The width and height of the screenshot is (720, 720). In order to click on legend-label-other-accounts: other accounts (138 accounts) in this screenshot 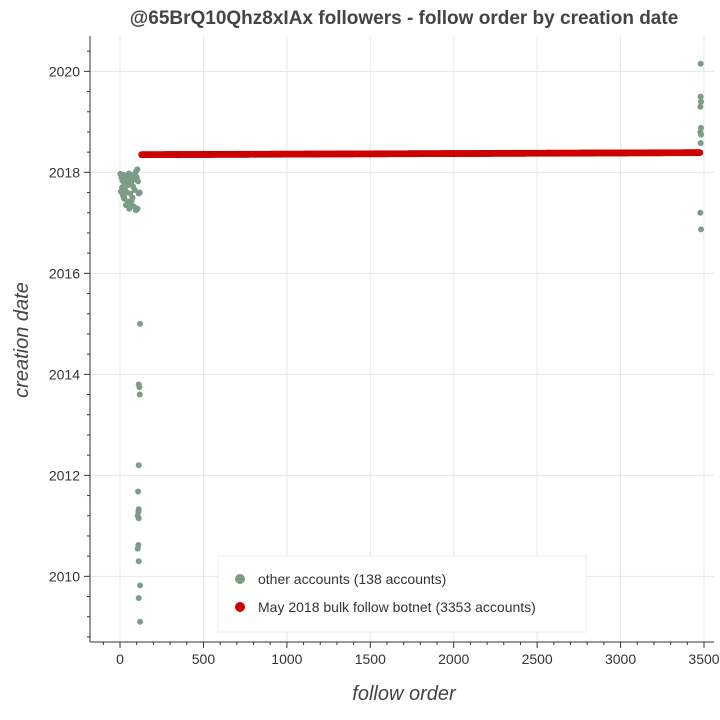, I will do `click(352, 579)`.